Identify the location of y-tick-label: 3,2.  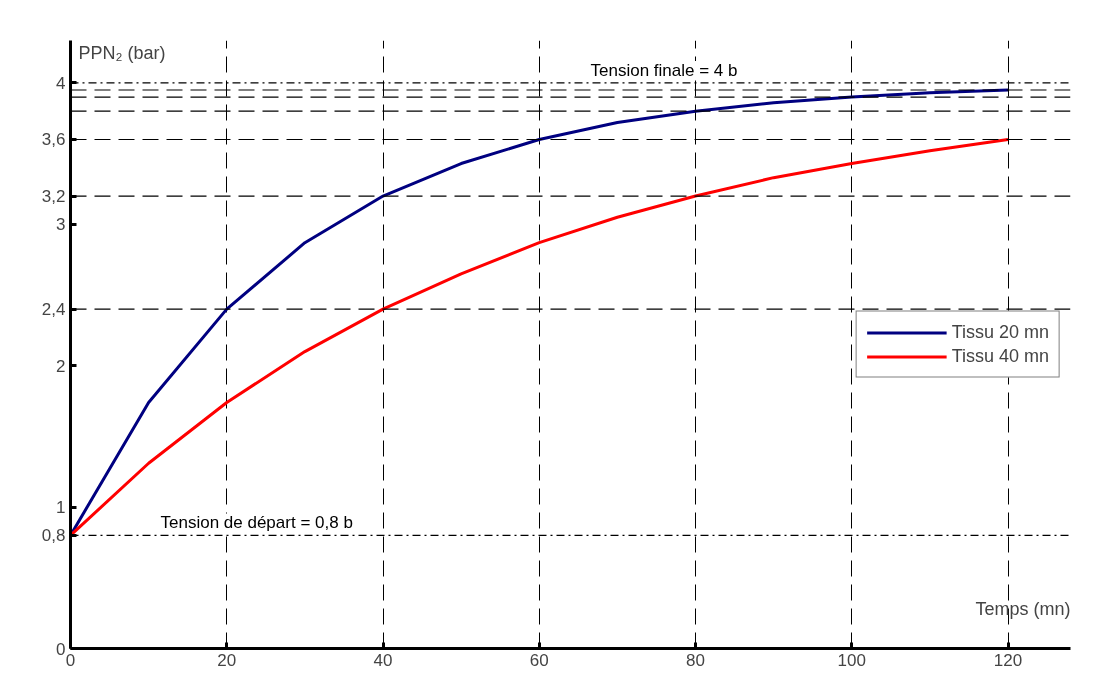
(53, 197).